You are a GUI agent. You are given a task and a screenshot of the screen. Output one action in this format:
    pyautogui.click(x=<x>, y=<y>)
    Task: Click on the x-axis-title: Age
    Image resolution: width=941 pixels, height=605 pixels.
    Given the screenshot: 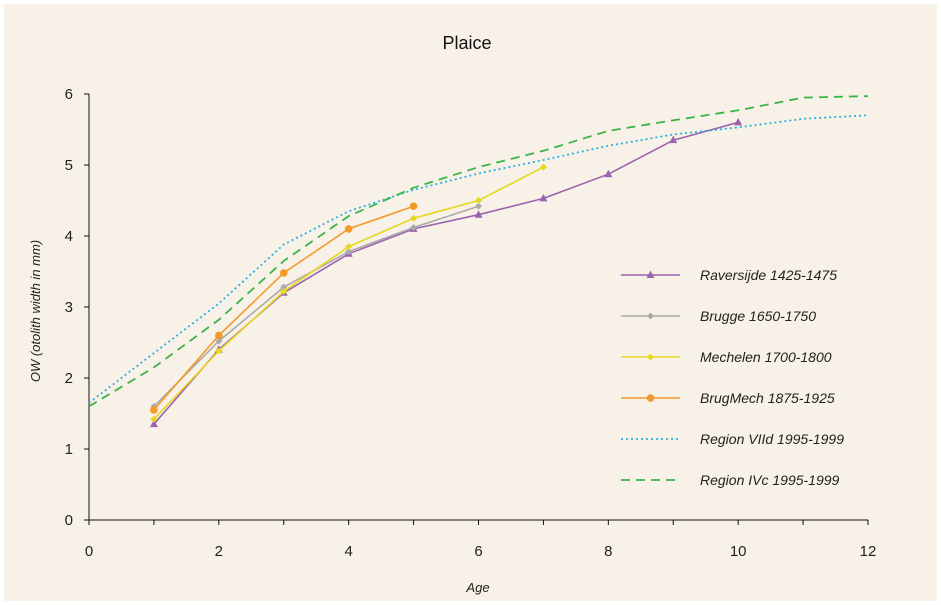 What is the action you would take?
    pyautogui.click(x=477, y=587)
    